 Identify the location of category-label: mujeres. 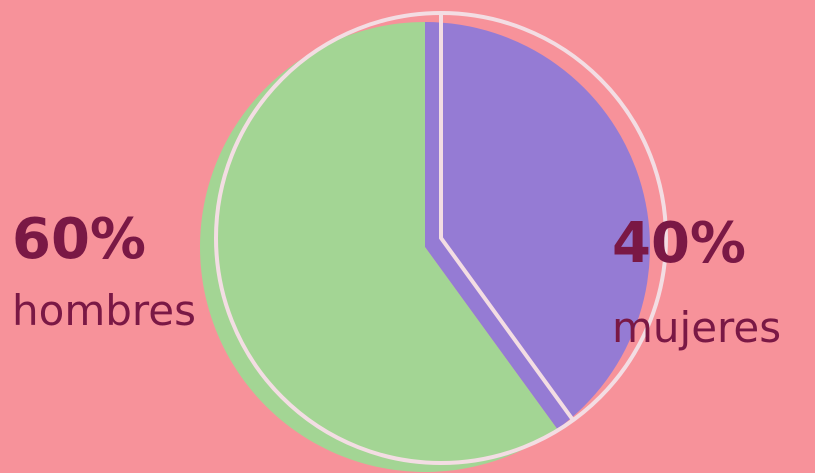
(696, 327).